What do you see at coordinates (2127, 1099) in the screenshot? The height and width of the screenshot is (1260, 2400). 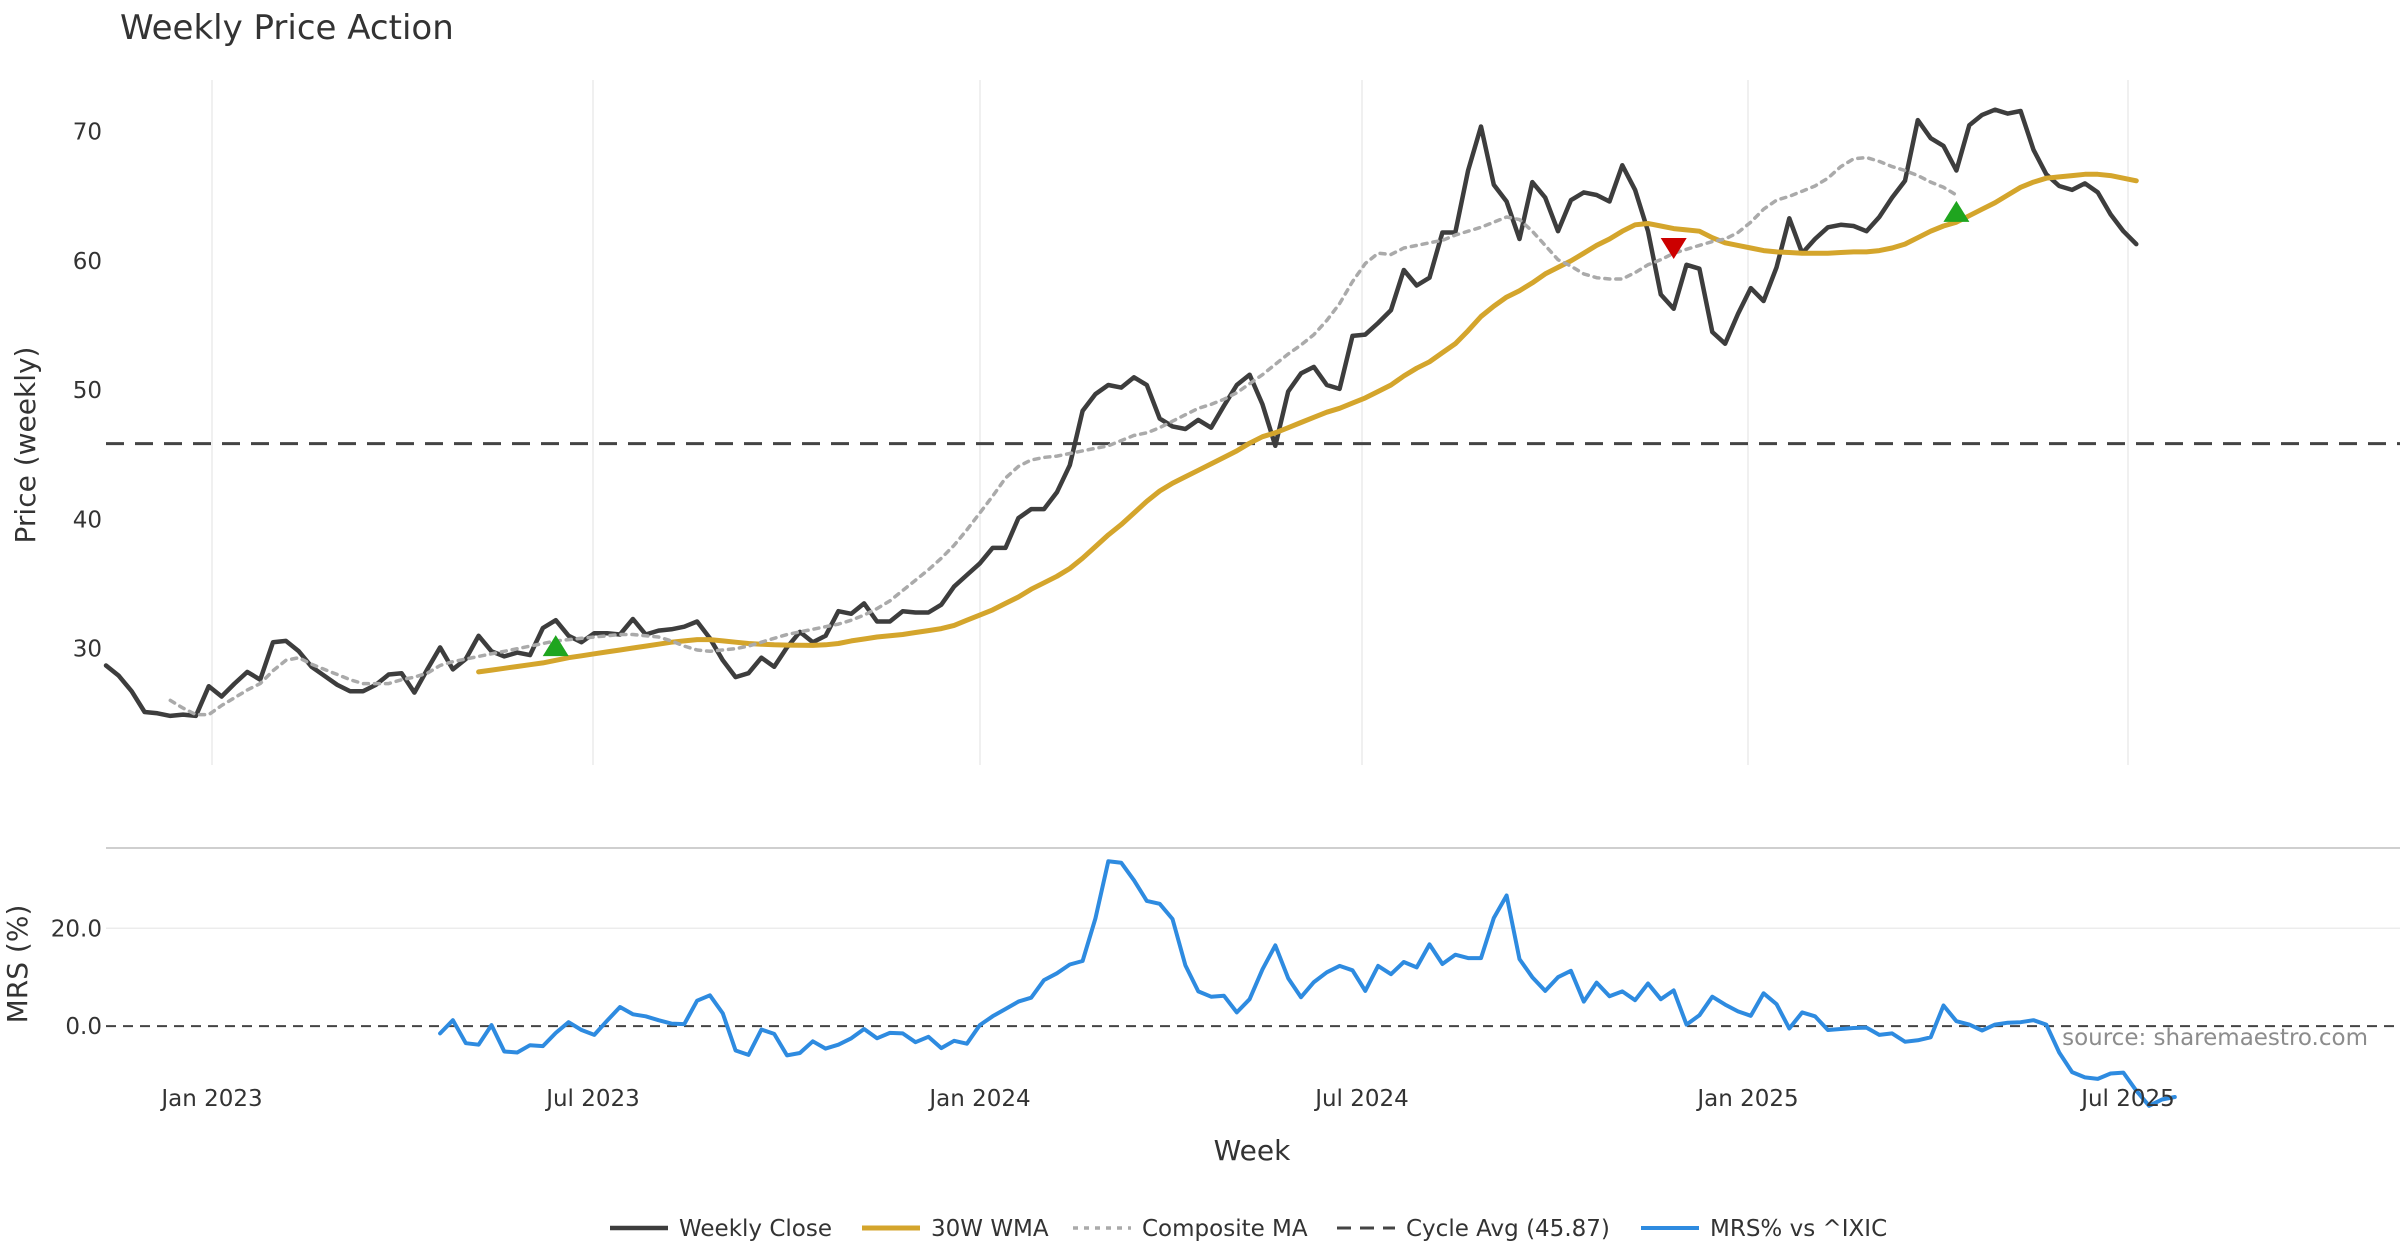 I see `x-tick-jul-2025: Jul 2025` at bounding box center [2127, 1099].